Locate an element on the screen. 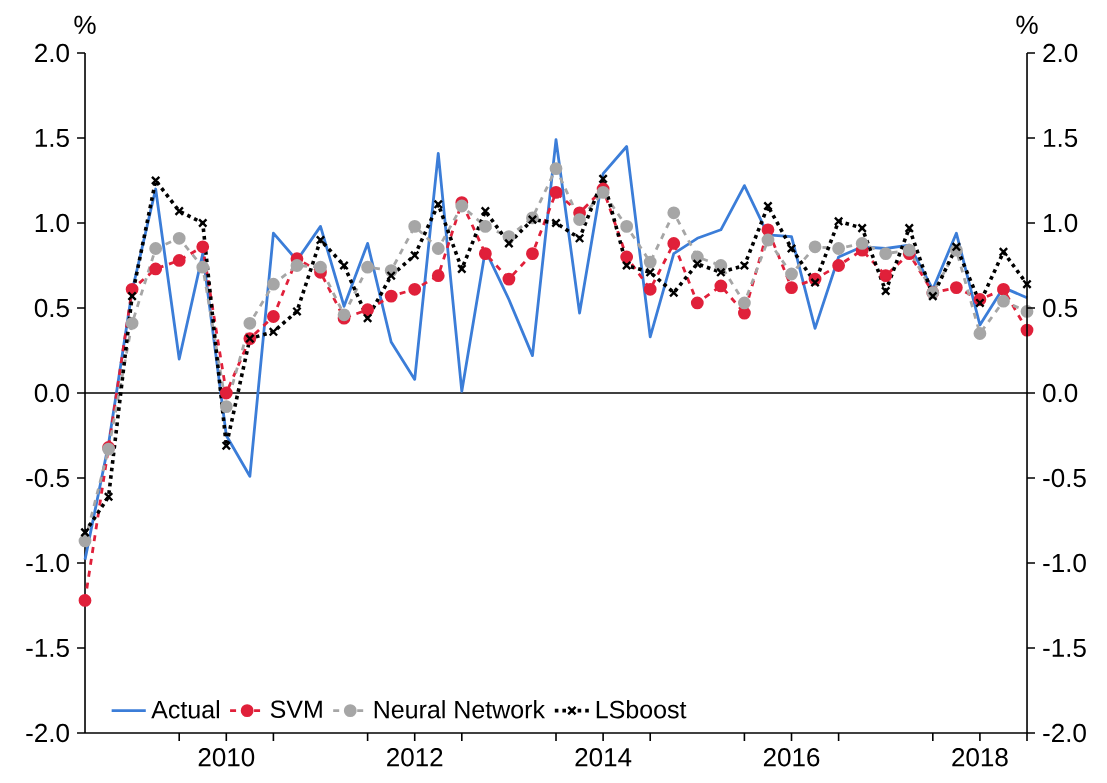 This screenshot has width=1107, height=783. y2-tick-label: 0.5 is located at coordinates (1060, 308).